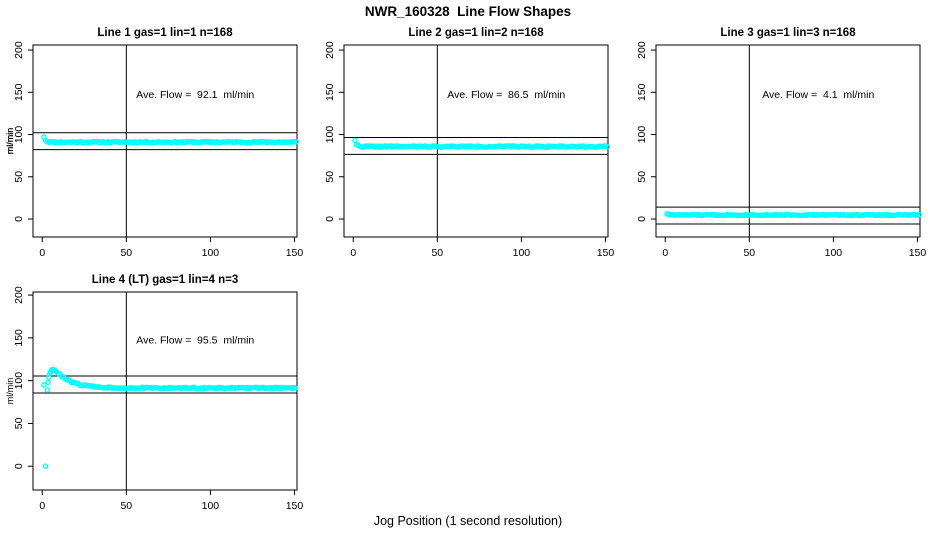  Describe the element at coordinates (506, 95) in the screenshot. I see `ave-flow-annotation: Ave. Flow = 86.5 ml/min` at that location.